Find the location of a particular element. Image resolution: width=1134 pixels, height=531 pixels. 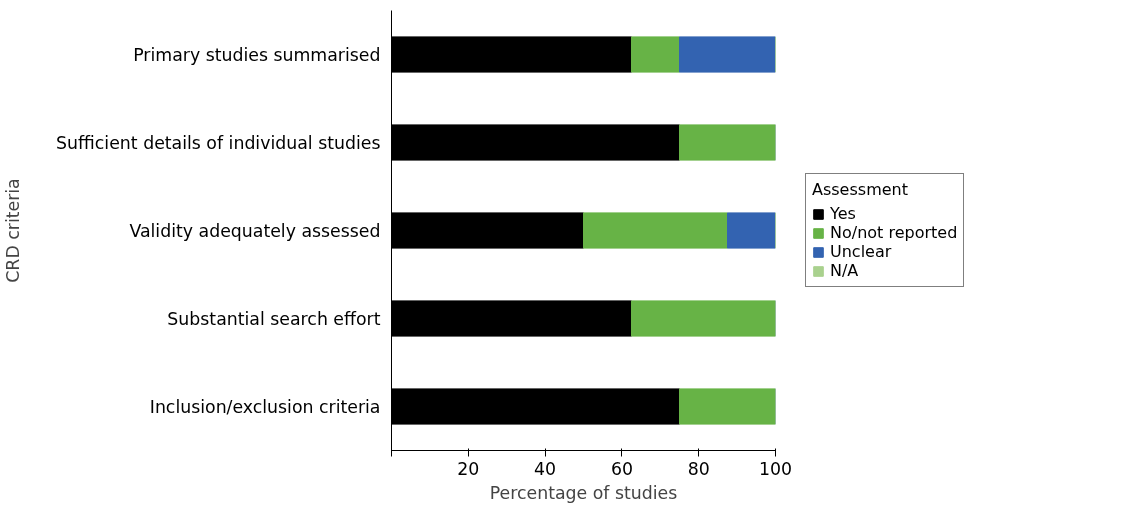

y-tick-label: Sufficient details of individual studies is located at coordinates (218, 142).